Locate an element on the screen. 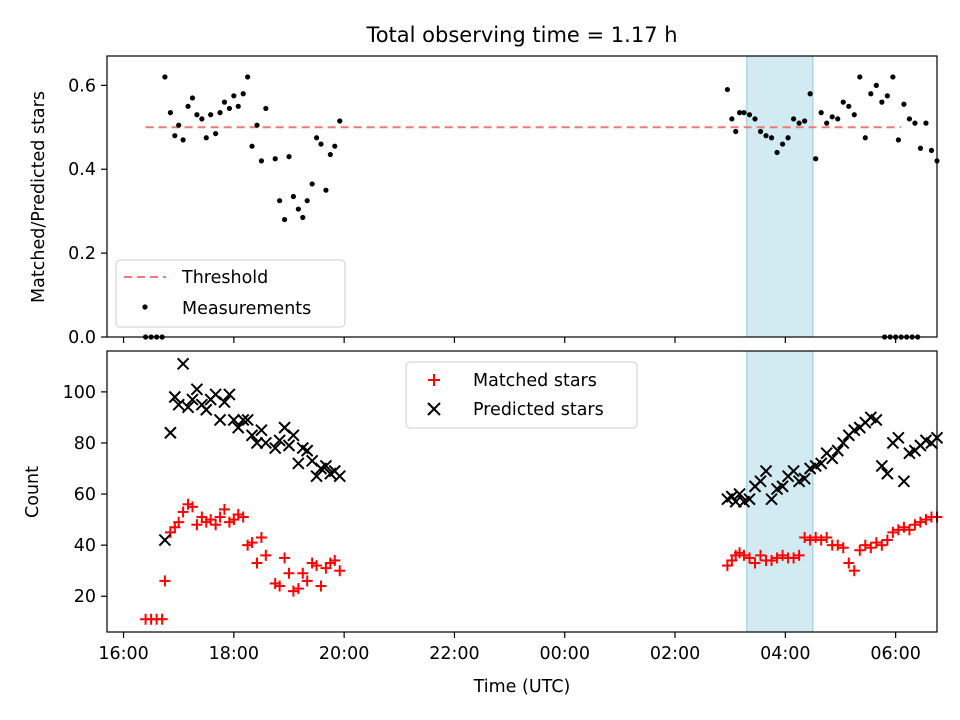  x-tick-label: 00:00 is located at coordinates (565, 654).